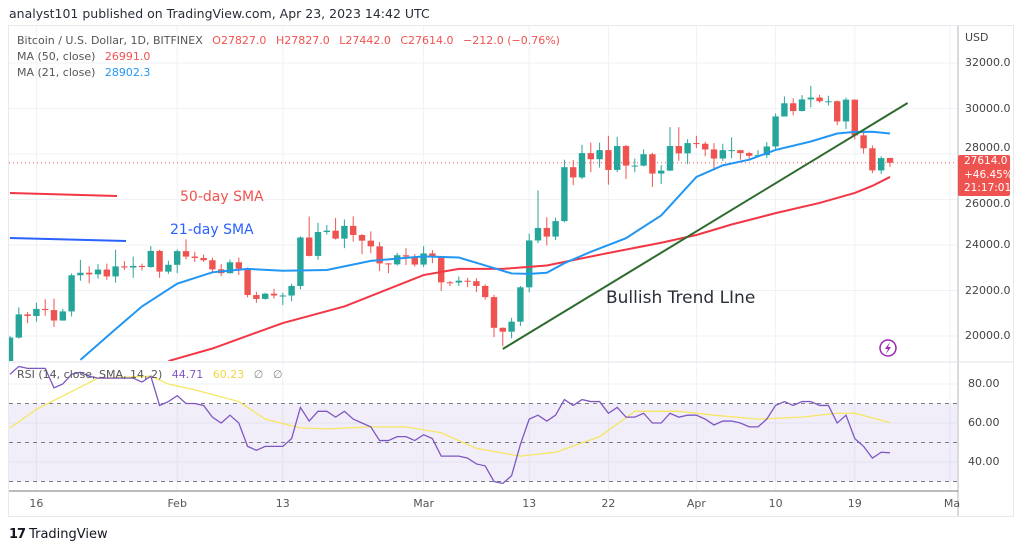  Describe the element at coordinates (36, 503) in the screenshot. I see `time-tick-label: 16` at that location.